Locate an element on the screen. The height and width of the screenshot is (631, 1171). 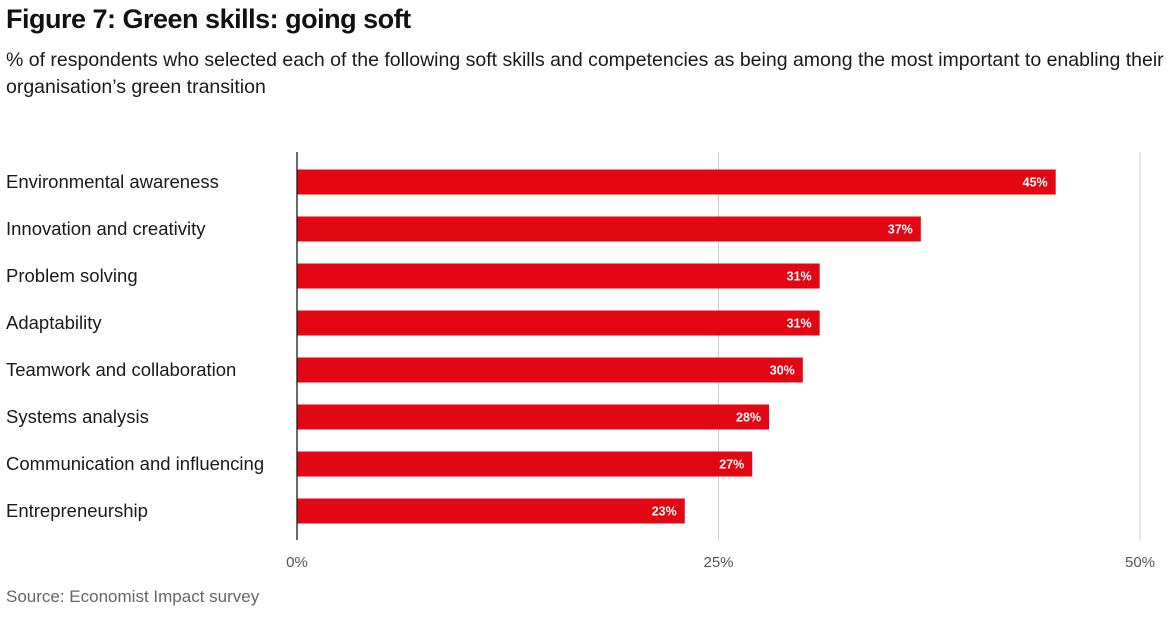
category-label: Systems analysis is located at coordinates (77, 416).